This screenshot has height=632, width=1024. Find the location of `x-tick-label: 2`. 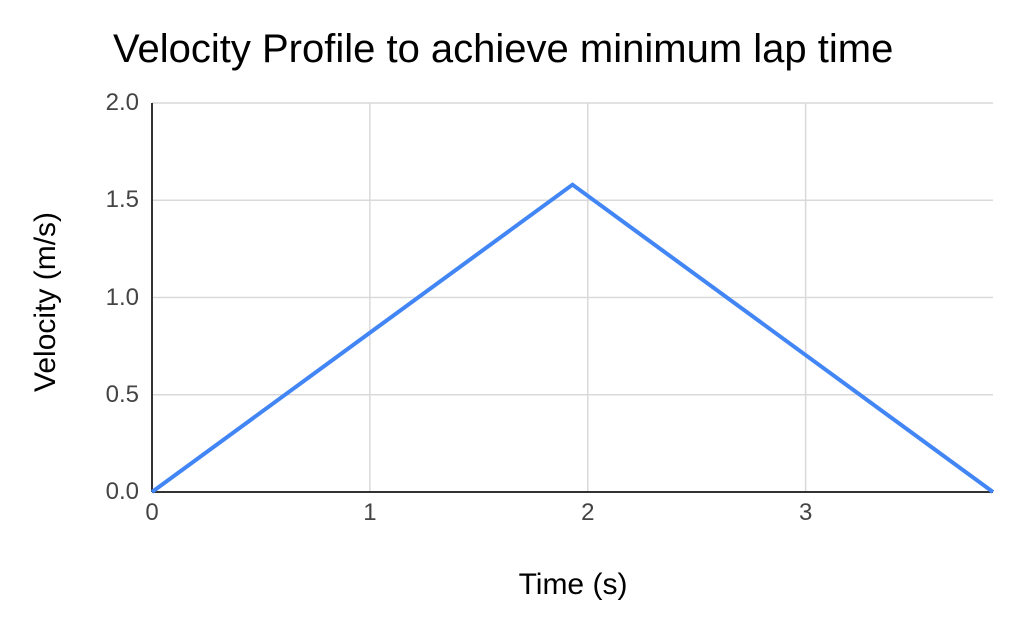

x-tick-label: 2 is located at coordinates (588, 512).